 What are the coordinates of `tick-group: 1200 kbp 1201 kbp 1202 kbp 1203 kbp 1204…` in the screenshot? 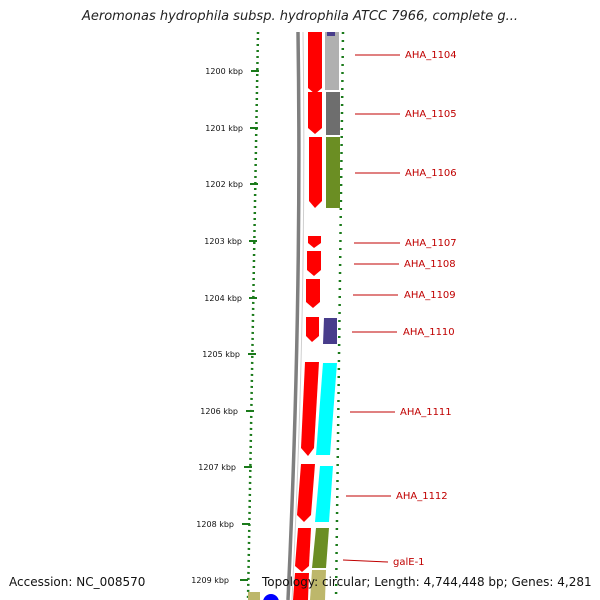 It's located at (225, 326).